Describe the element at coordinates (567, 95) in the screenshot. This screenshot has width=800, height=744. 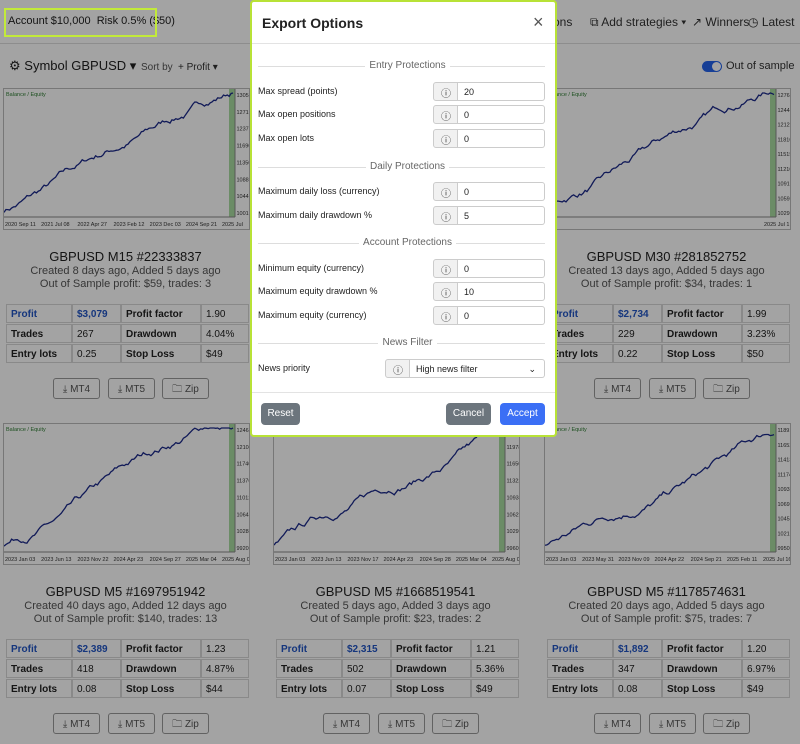
I see `chart-legend: Balance / Equity` at that location.